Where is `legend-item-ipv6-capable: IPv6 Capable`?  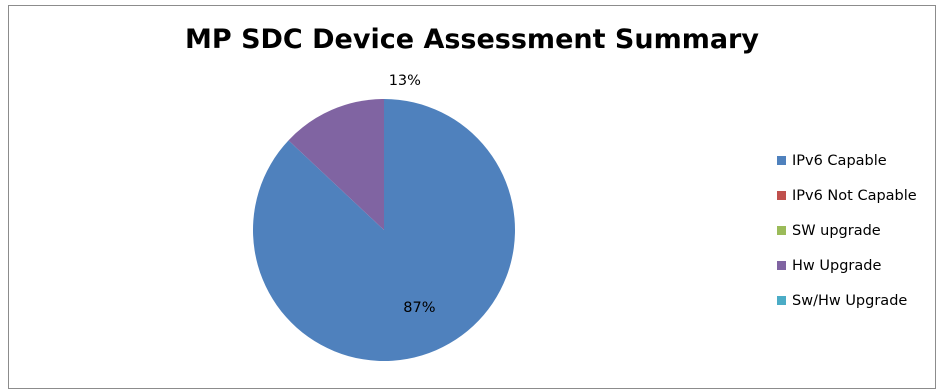
legend-item-ipv6-capable: IPv6 Capable is located at coordinates (832, 161).